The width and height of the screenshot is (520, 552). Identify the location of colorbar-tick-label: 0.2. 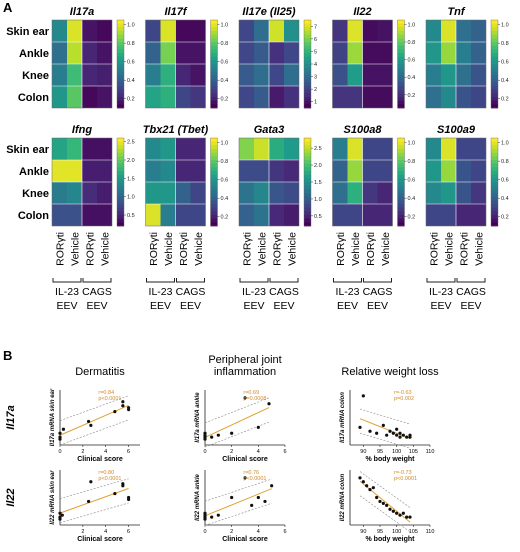
(505, 218).